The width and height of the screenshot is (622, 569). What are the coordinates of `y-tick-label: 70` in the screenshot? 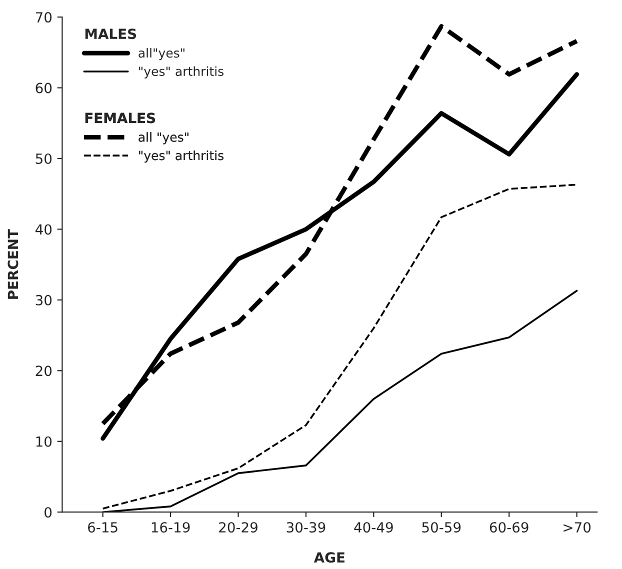 It's located at (44, 17).